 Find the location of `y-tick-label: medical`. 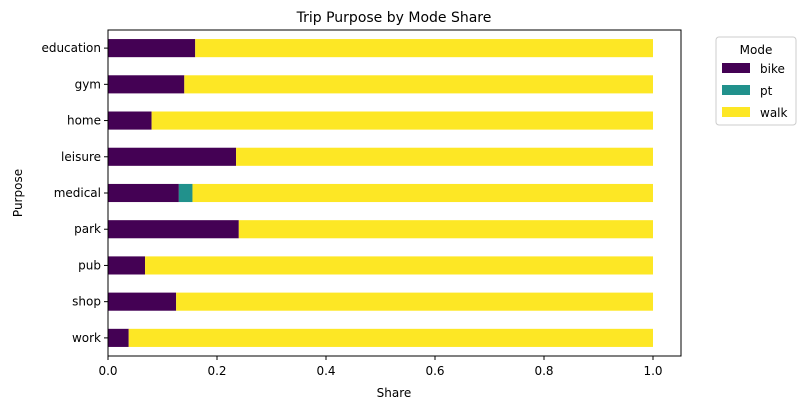

y-tick-label: medical is located at coordinates (77, 193).